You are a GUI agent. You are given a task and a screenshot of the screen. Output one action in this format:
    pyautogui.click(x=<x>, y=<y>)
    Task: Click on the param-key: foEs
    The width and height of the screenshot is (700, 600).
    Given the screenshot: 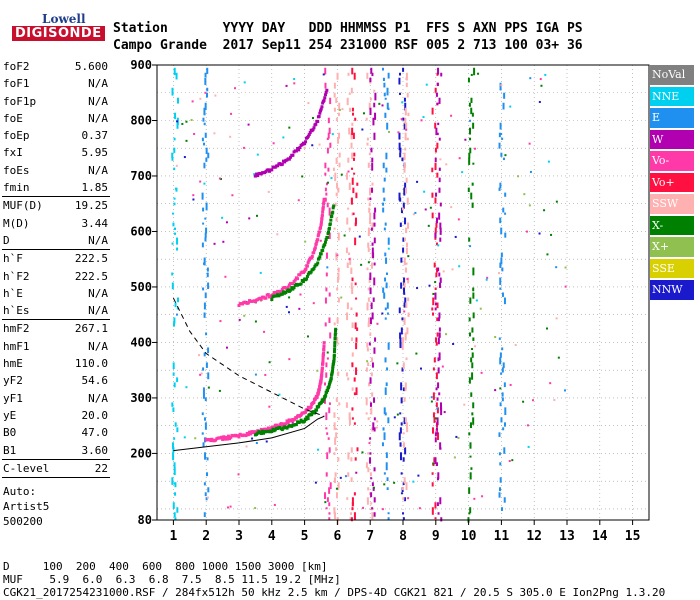 What is the action you would take?
    pyautogui.click(x=16, y=170)
    